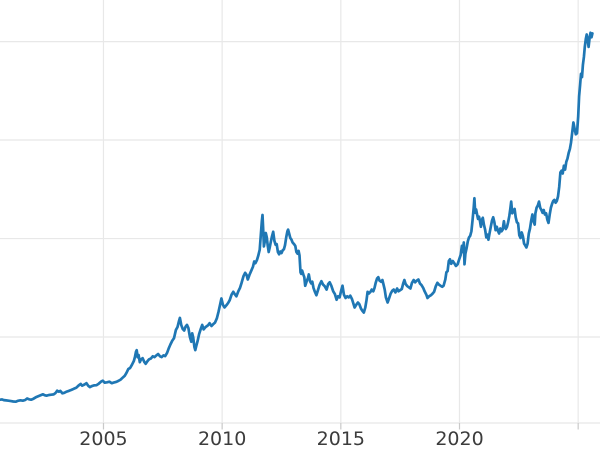 The width and height of the screenshot is (600, 450). What do you see at coordinates (341, 439) in the screenshot?
I see `x-tick-label: 2015` at bounding box center [341, 439].